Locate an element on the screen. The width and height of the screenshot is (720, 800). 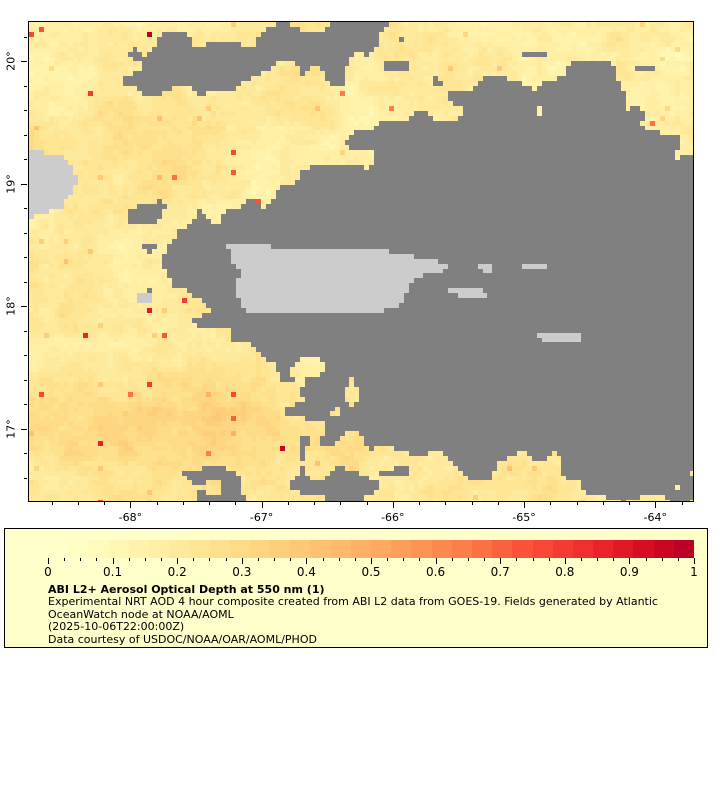
colorbar is located at coordinates (371, 549).